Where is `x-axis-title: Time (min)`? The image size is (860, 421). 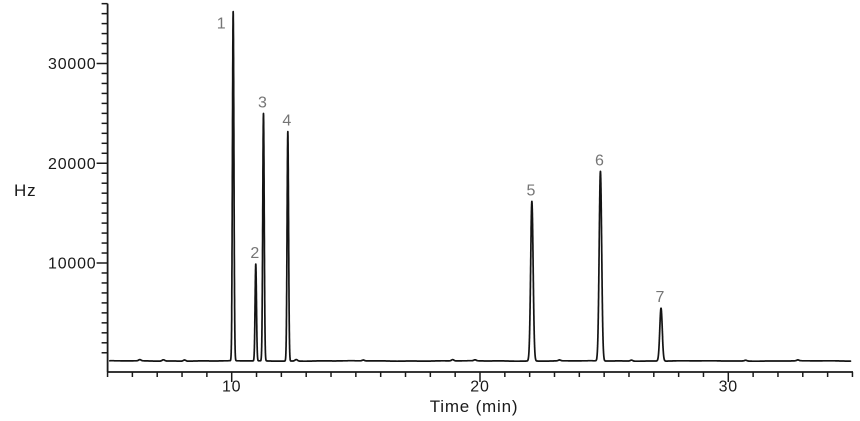 x-axis-title: Time (min) is located at coordinates (474, 406).